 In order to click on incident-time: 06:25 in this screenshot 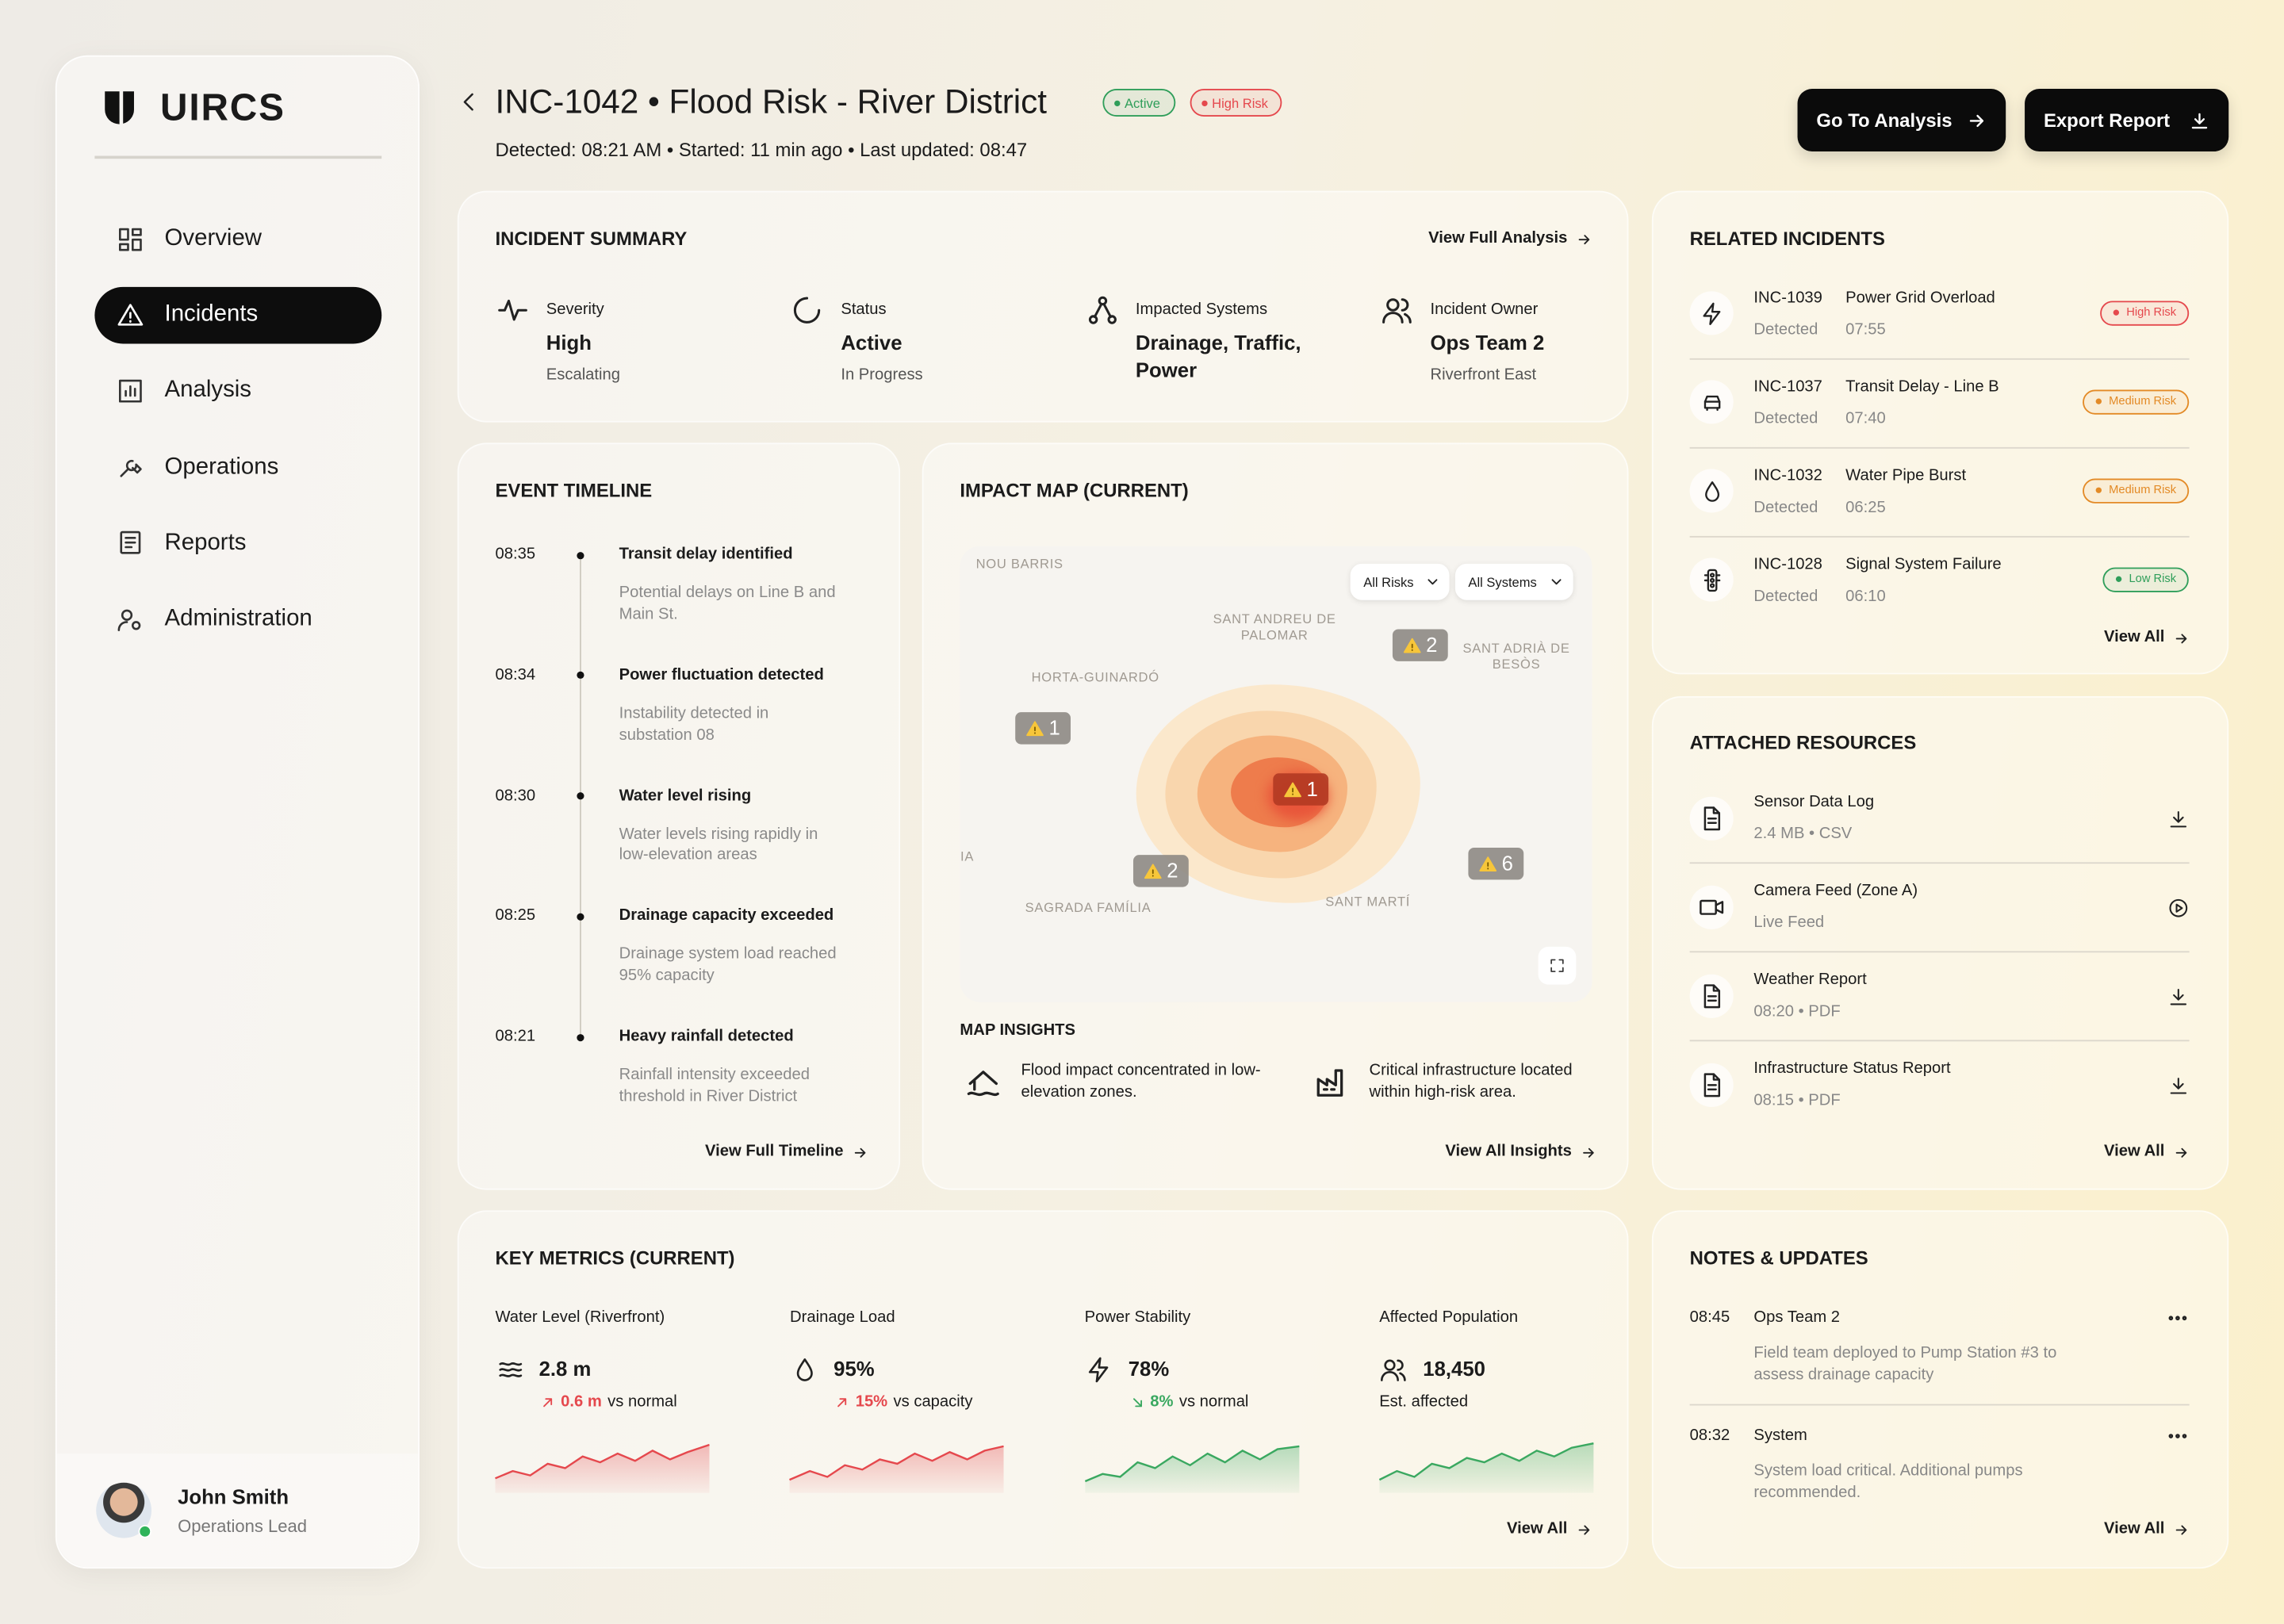, I will do `click(1865, 508)`.